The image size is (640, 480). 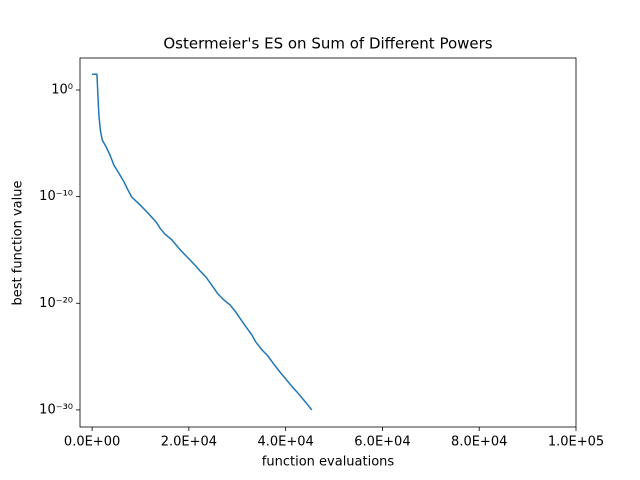 I want to click on x-axis-label: function evaluations, so click(x=328, y=462).